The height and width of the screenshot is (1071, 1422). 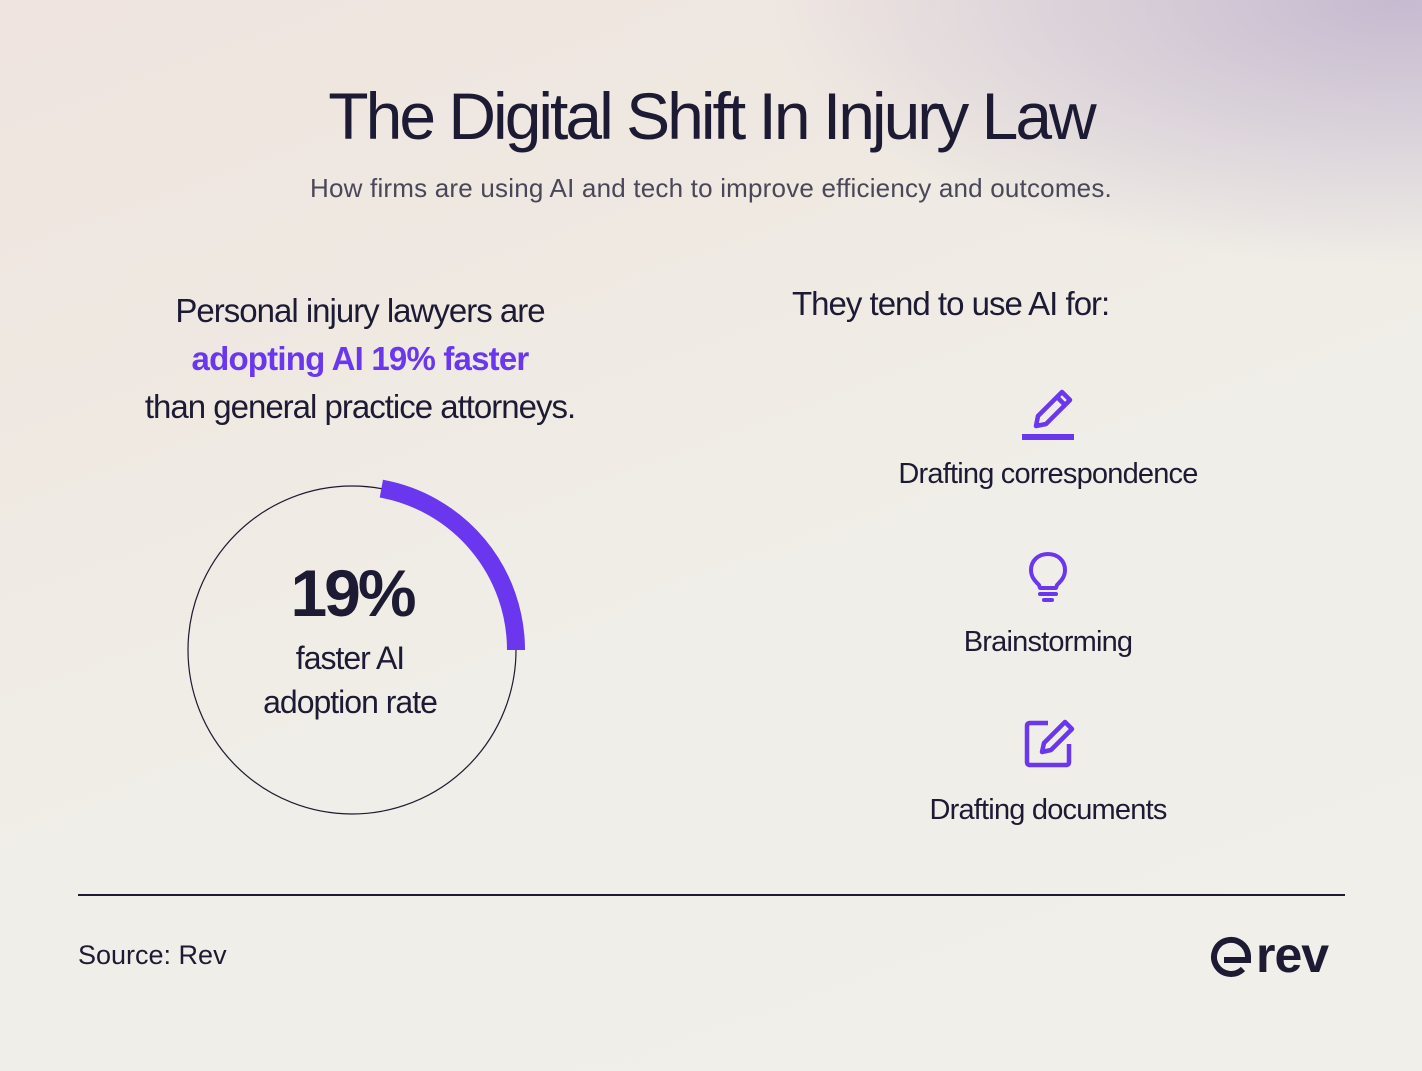 What do you see at coordinates (711, 895) in the screenshot?
I see `footer-divider` at bounding box center [711, 895].